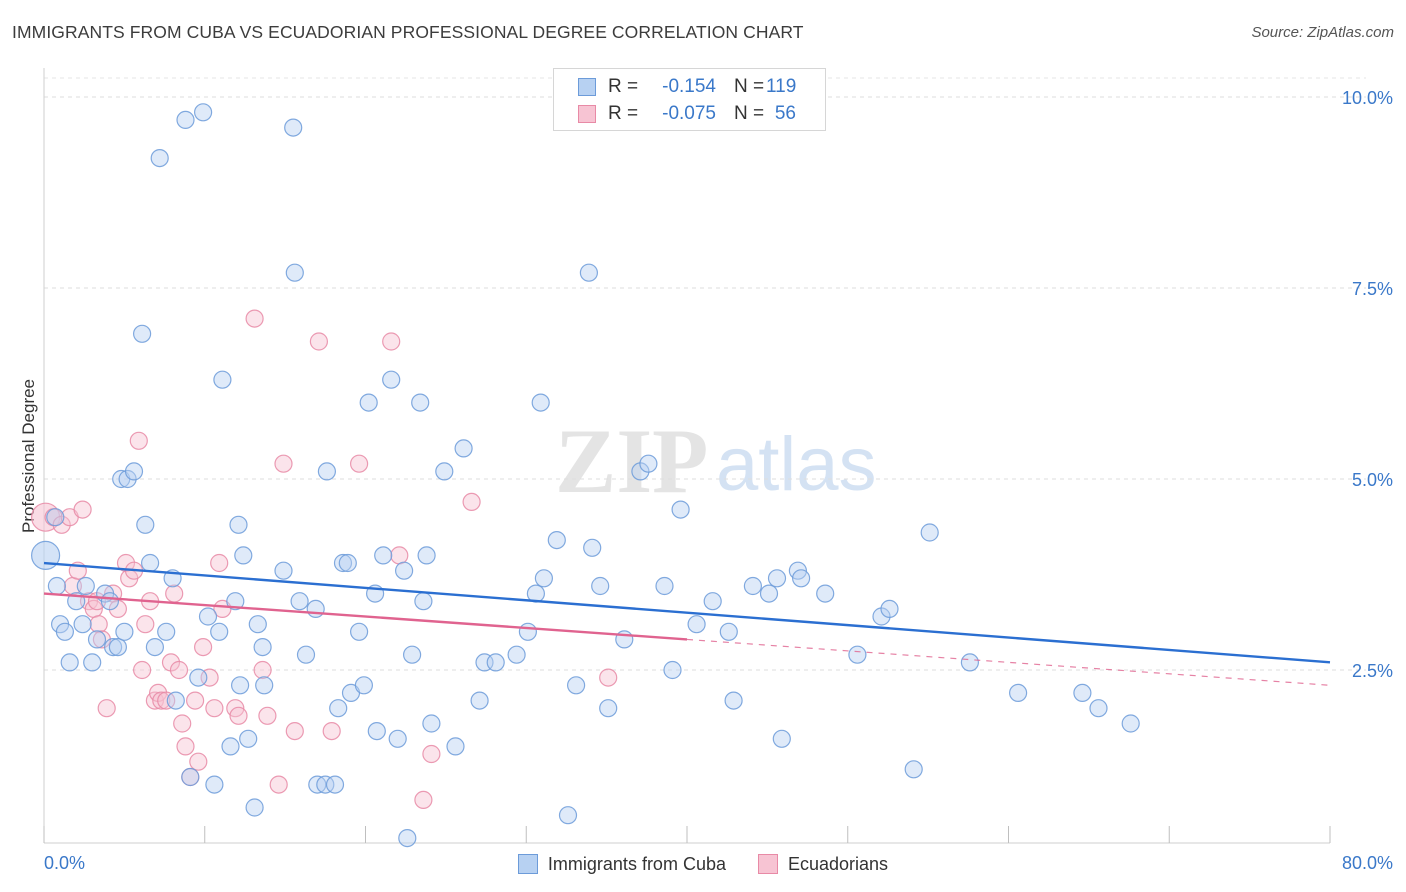 This screenshot has width=1406, height=892. Describe the element at coordinates (687, 87) in the screenshot. I see `legend-row-cuba: R = -0.154 N = 119` at that location.